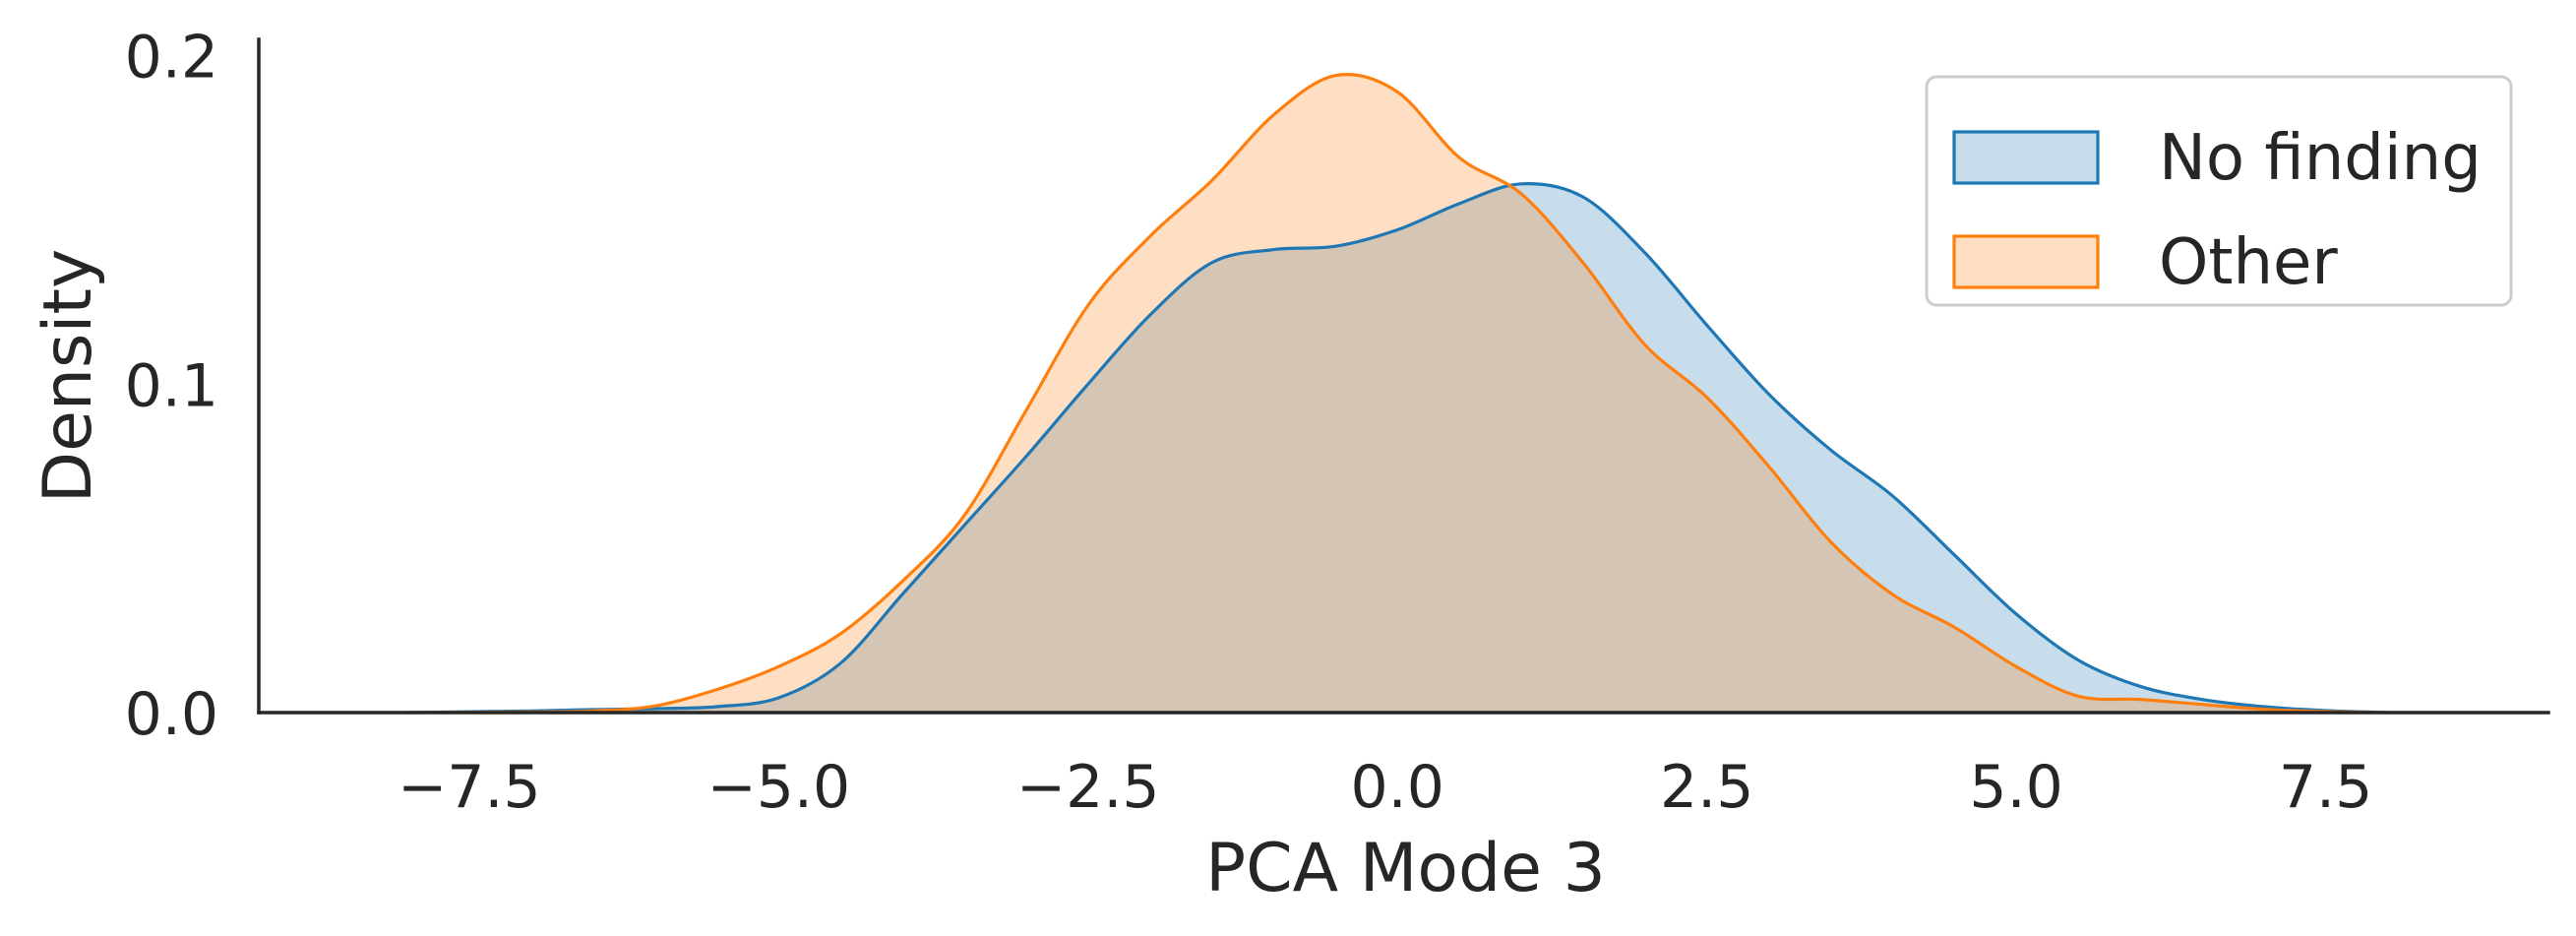 Image resolution: width=2576 pixels, height=936 pixels. I want to click on x-tick-label: 2.5, so click(1706, 787).